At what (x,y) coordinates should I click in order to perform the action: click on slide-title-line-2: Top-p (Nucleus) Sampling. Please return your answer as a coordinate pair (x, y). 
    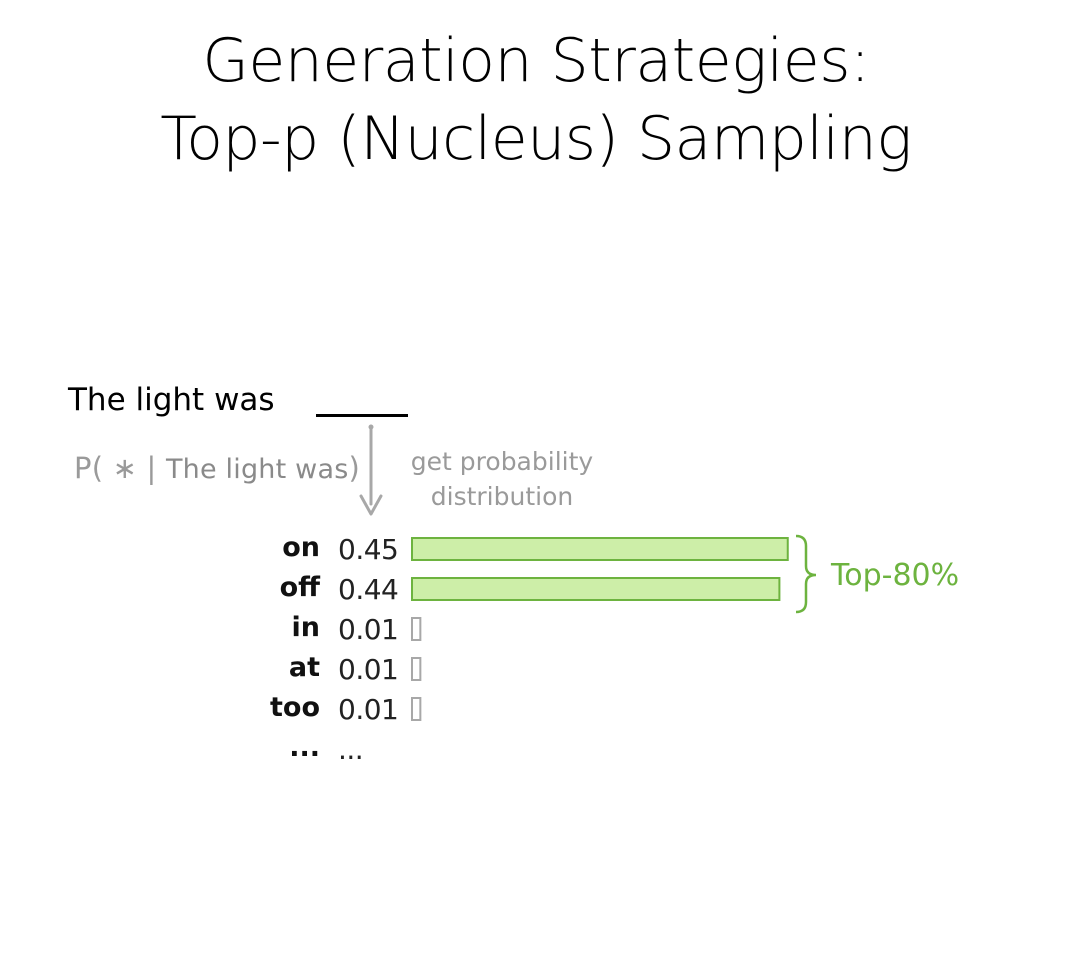
    Looking at the image, I should click on (536, 139).